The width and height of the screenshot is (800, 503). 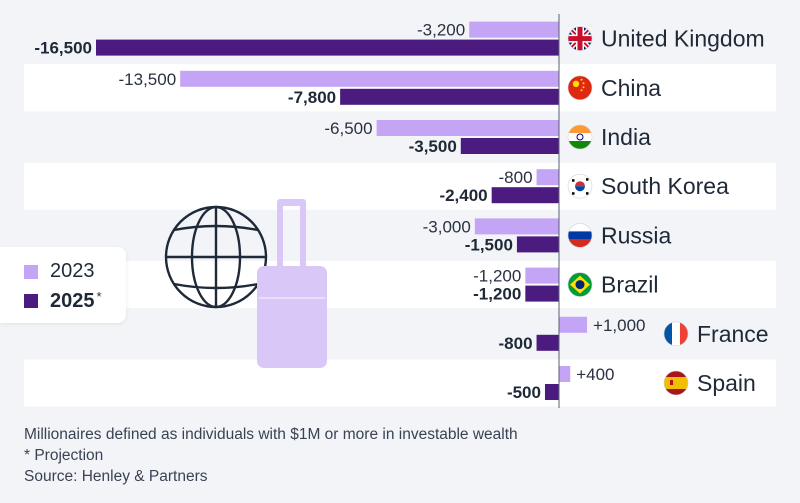 I want to click on bar-2025-china, so click(x=449, y=96).